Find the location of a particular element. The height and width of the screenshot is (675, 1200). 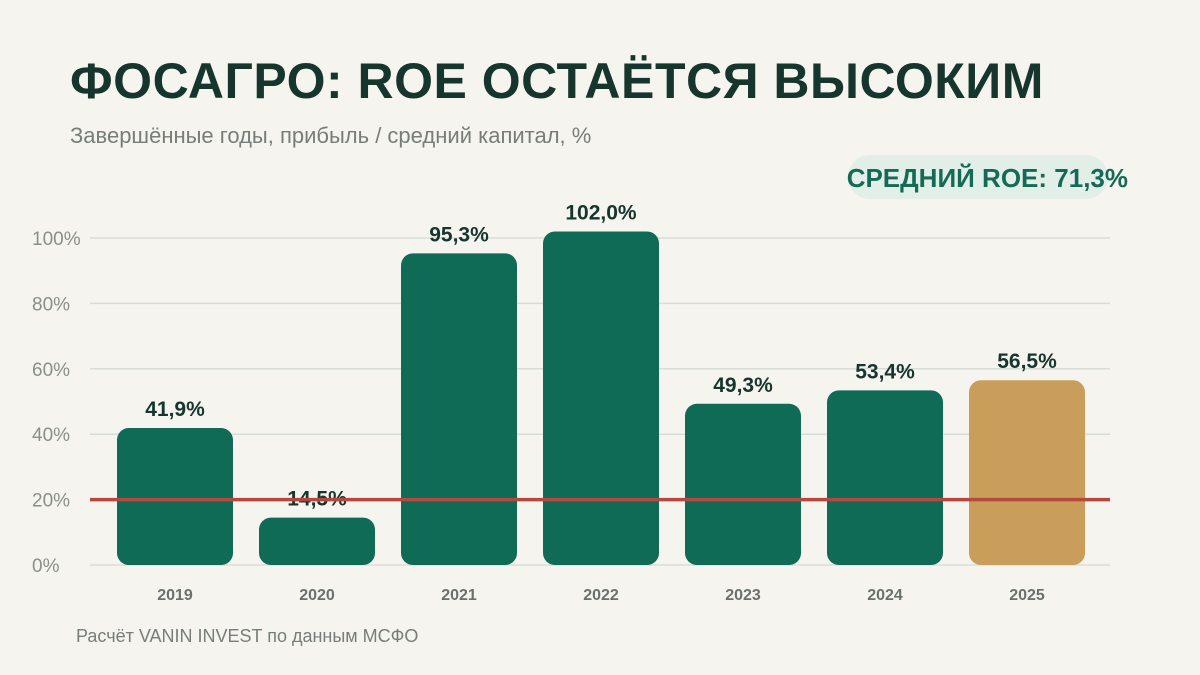

value-label-2019: 41,9% is located at coordinates (175, 409).